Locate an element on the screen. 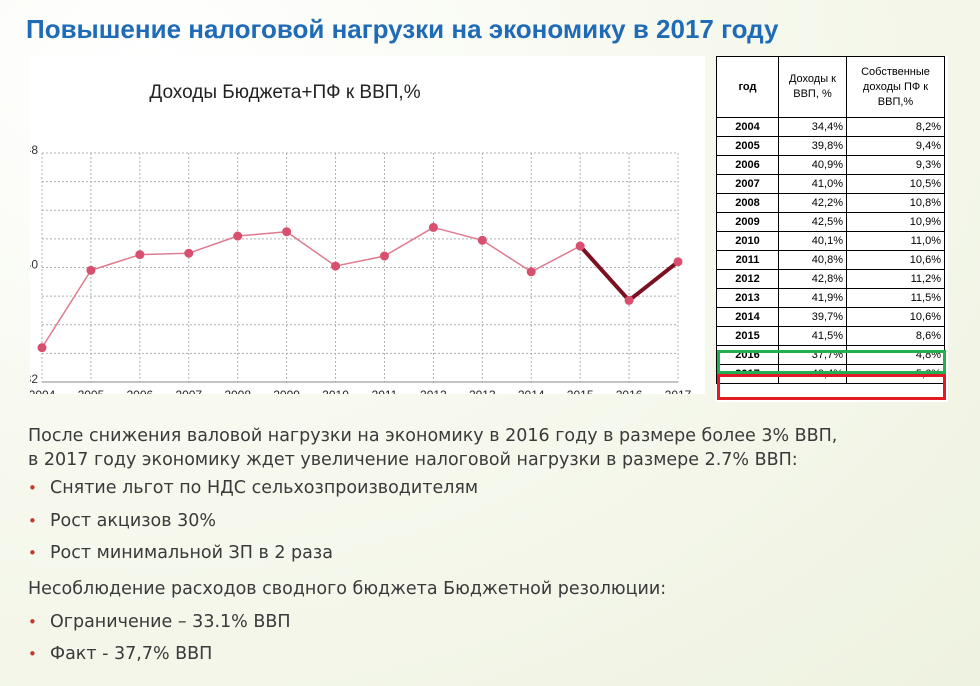 Image resolution: width=980 pixels, height=686 pixels. table-cell-income: 42,5% is located at coordinates (812, 222).